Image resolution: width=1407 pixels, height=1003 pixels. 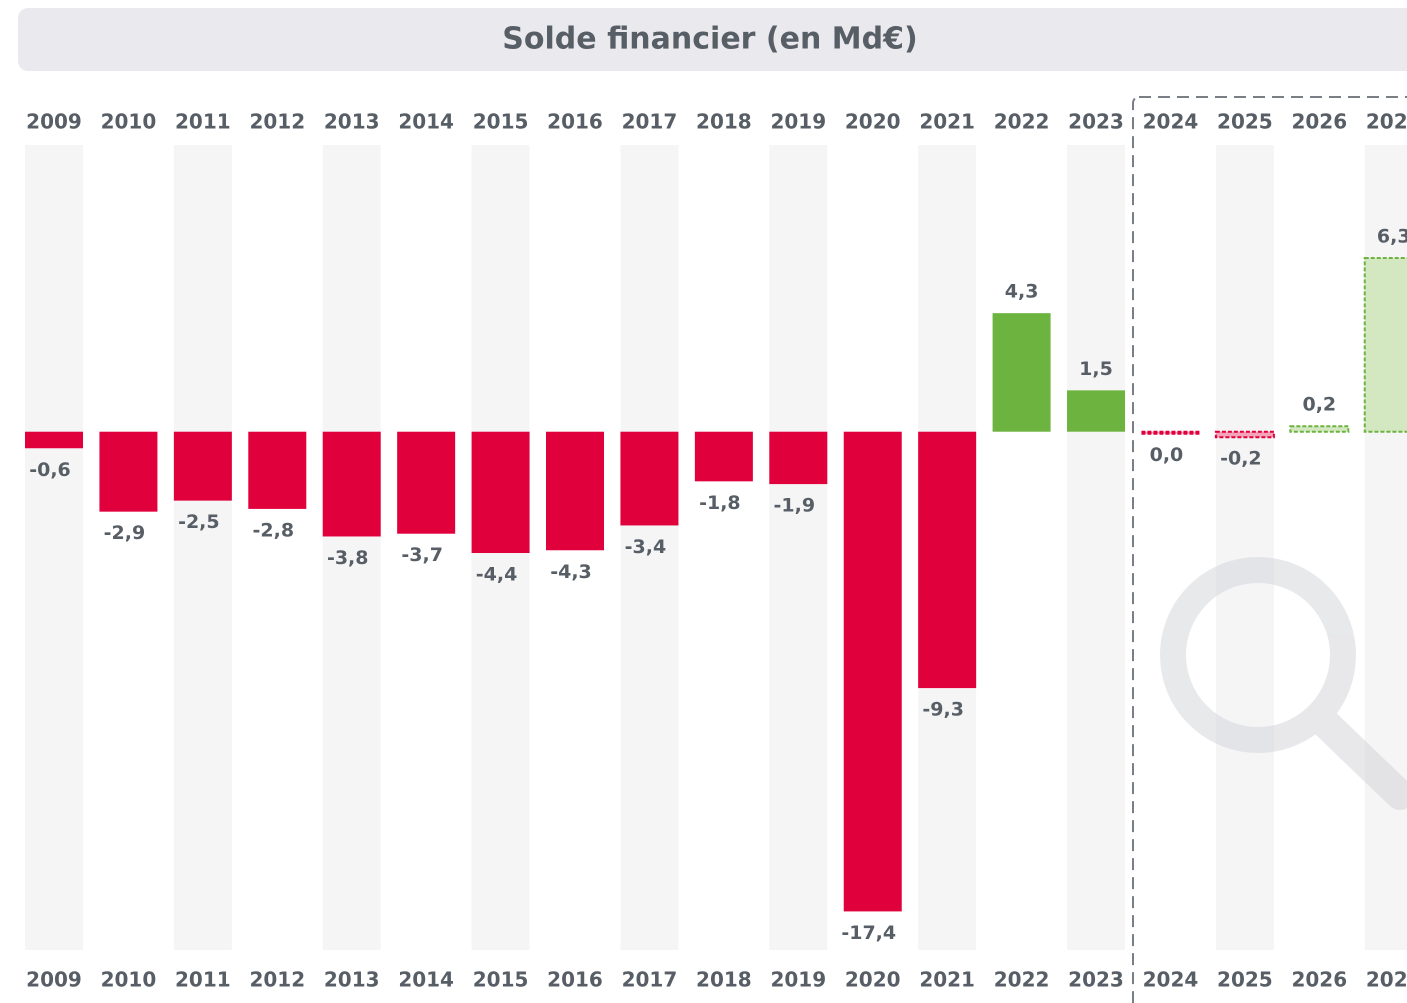 What do you see at coordinates (426, 980) in the screenshot?
I see `x-tick-label-bottom: 2014` at bounding box center [426, 980].